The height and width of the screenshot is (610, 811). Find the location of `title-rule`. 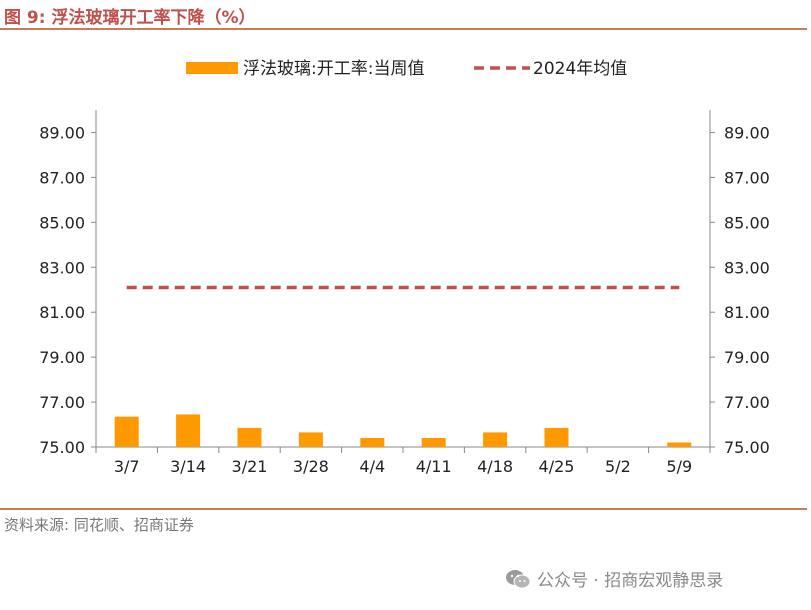

title-rule is located at coordinates (403, 29).